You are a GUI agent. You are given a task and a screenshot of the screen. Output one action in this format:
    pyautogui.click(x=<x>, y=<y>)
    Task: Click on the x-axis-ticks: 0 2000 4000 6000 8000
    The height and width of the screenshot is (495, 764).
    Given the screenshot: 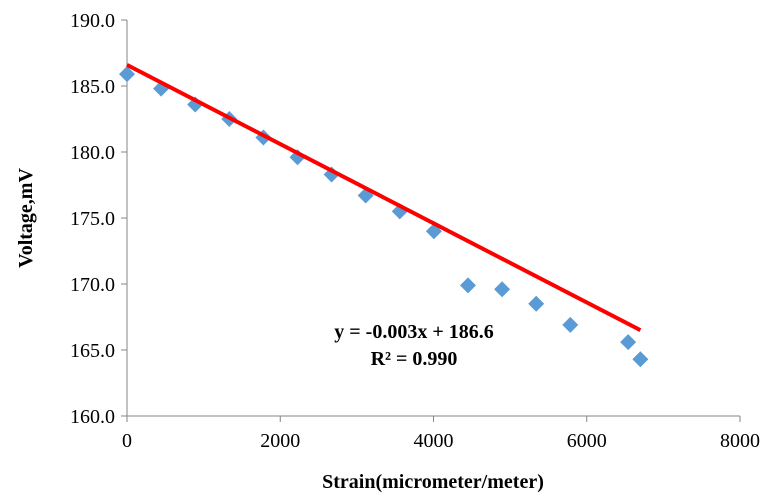 What is the action you would take?
    pyautogui.click(x=441, y=434)
    